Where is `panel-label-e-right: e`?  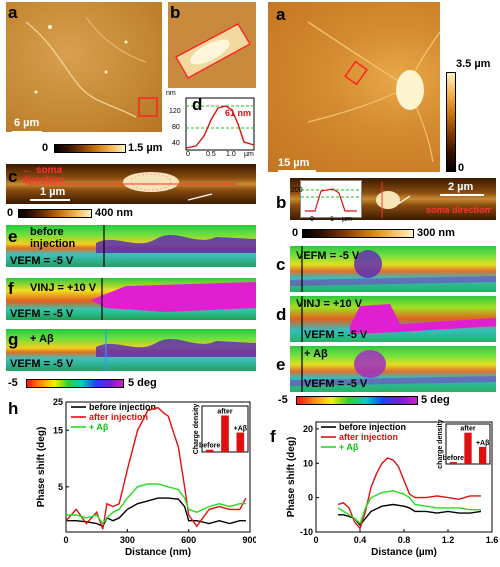 panel-label-e-right: e is located at coordinates (281, 364).